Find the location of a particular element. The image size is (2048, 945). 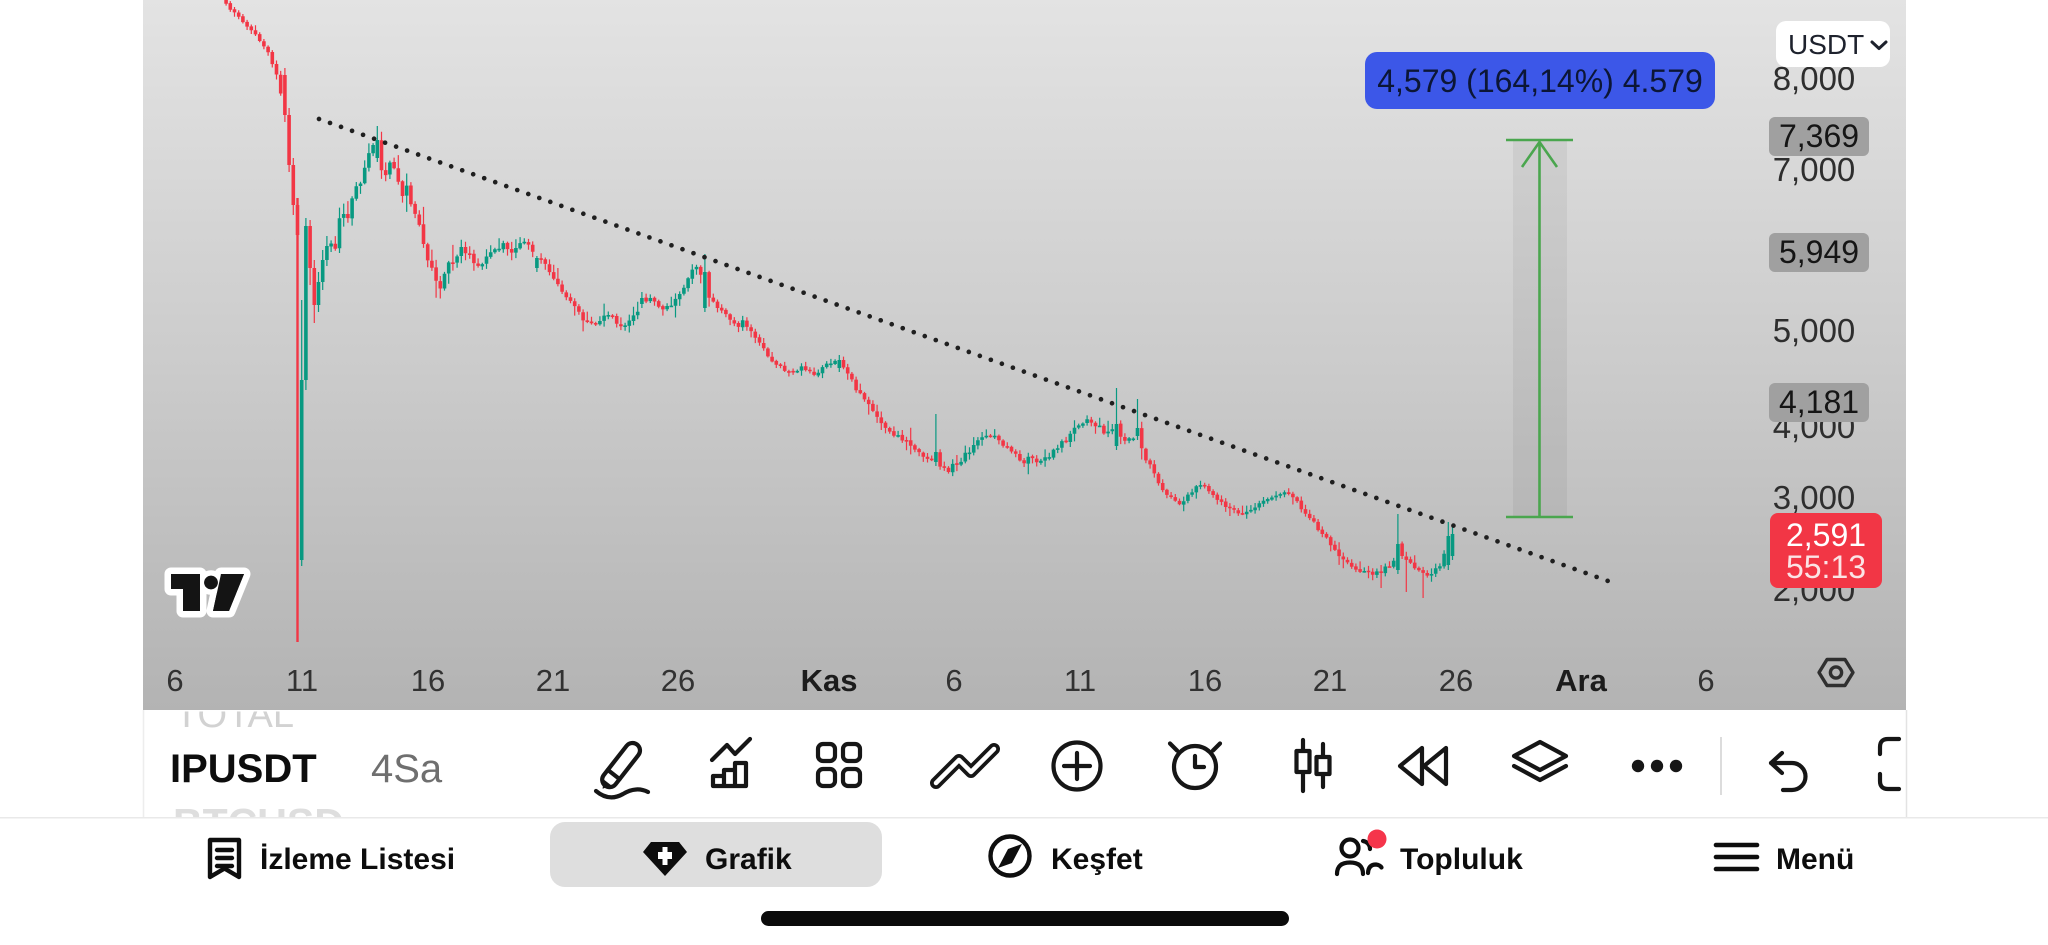

svg-text: Menü is located at coordinates (1815, 859).